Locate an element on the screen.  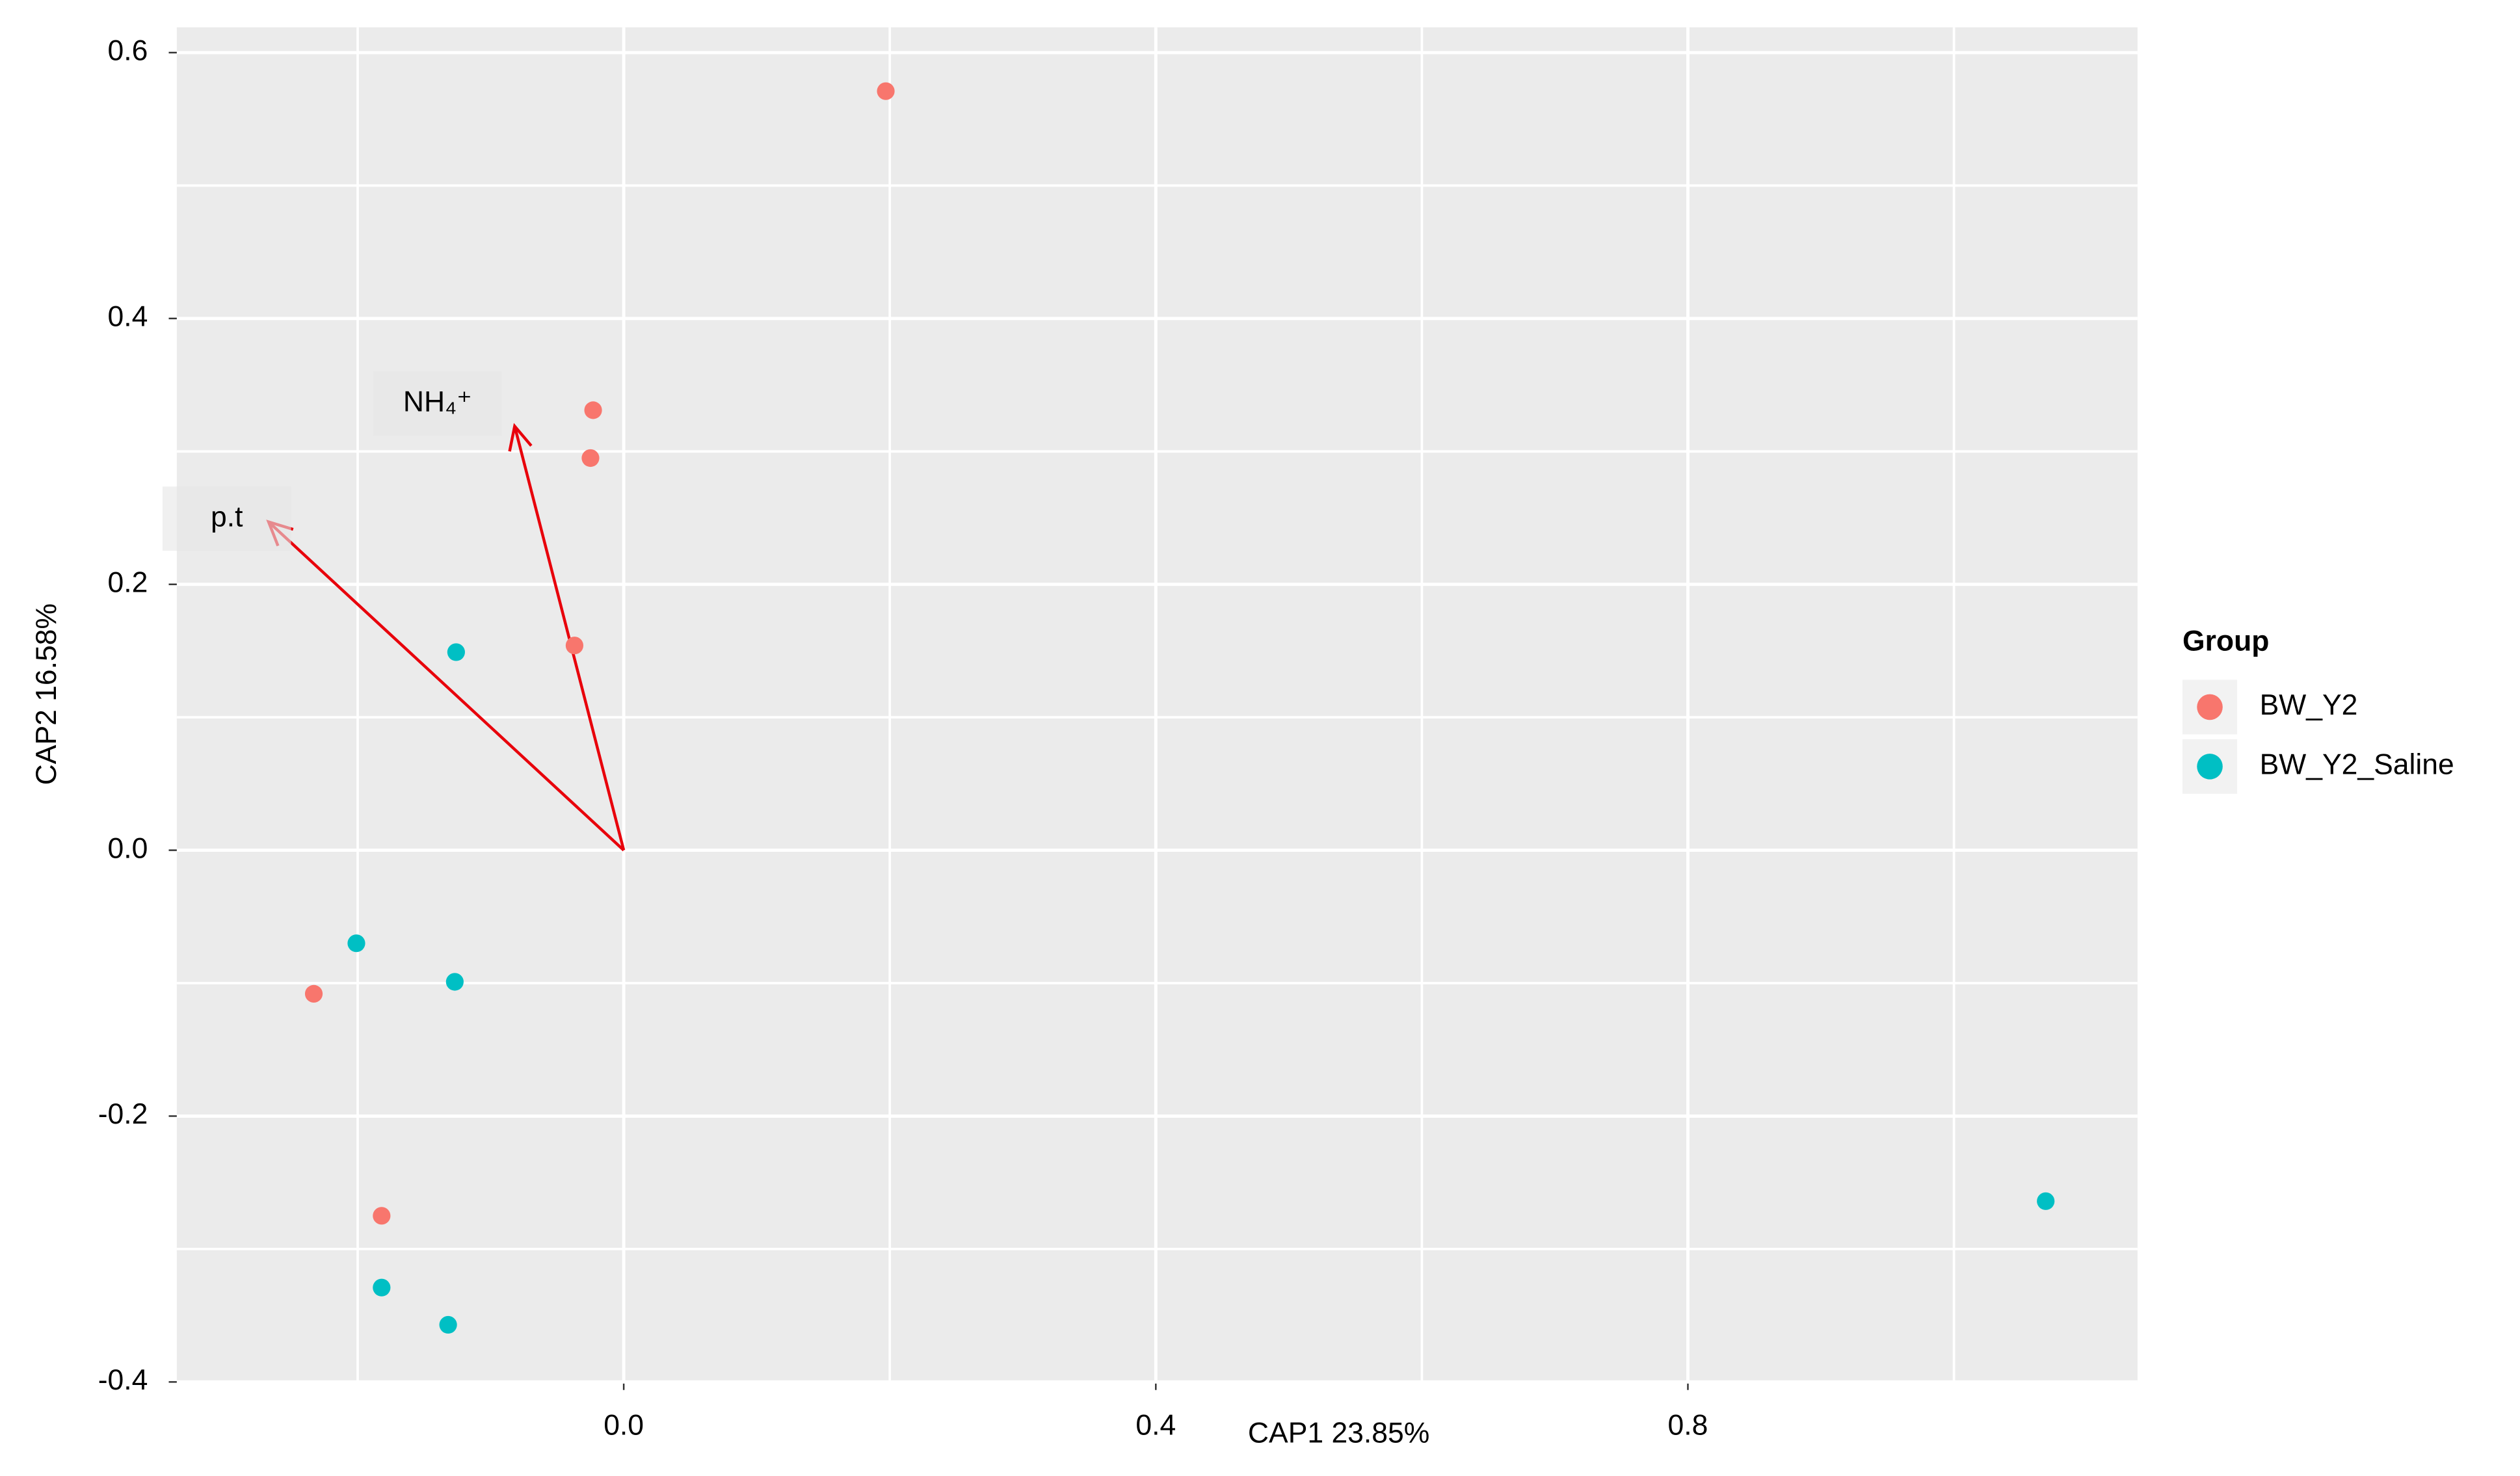
legend-title: Group is located at coordinates (2225, 641).